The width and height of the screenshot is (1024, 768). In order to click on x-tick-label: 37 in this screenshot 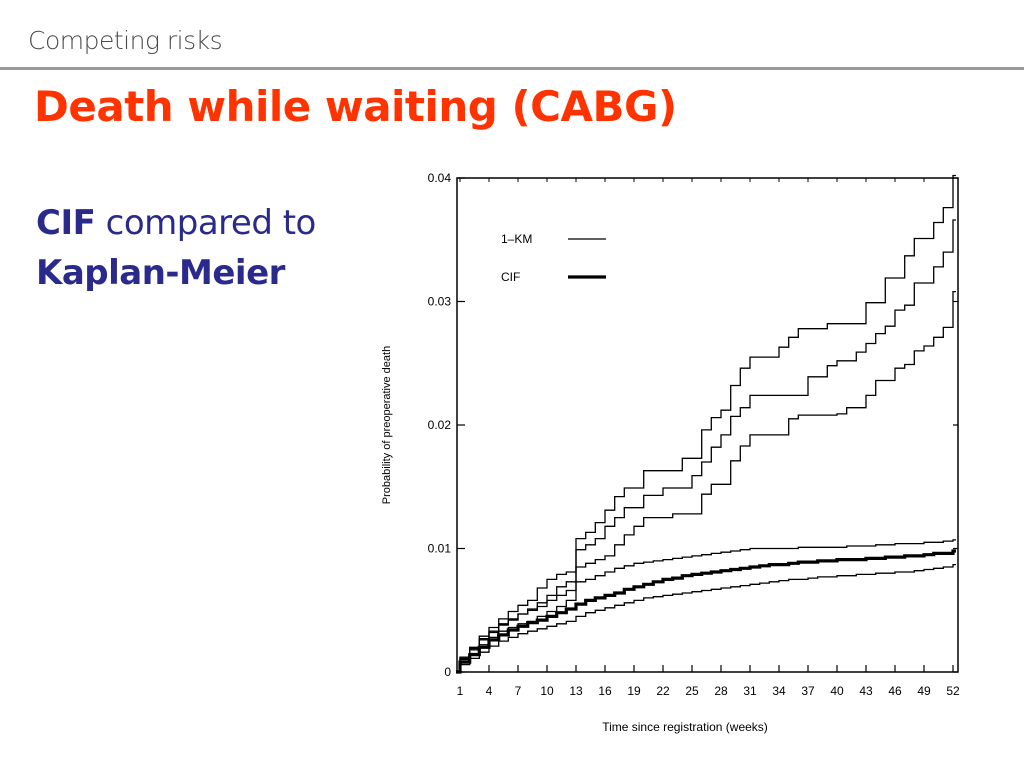, I will do `click(808, 691)`.